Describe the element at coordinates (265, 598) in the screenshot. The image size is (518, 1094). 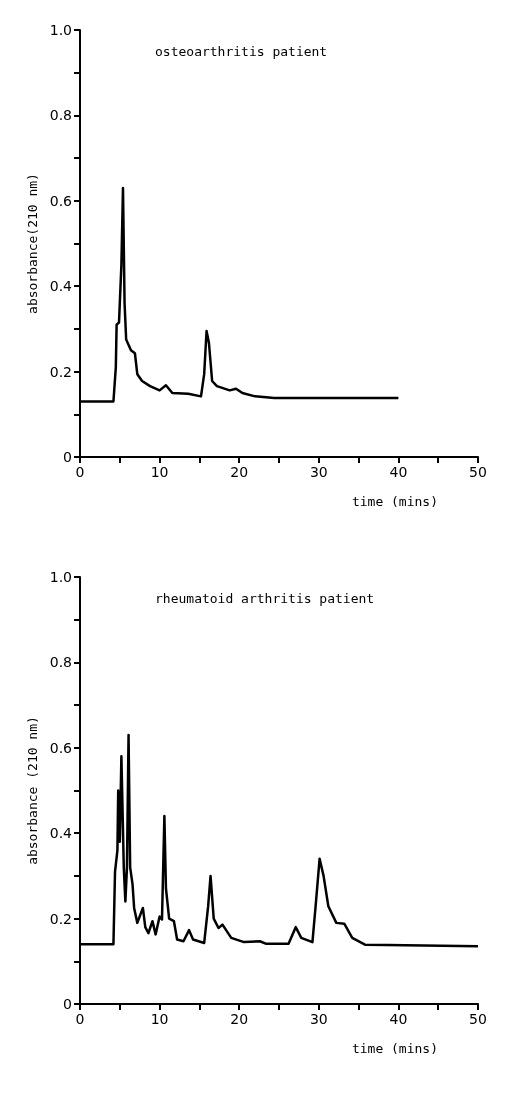
I see `text: rheumatoid arthritis patient` at that location.